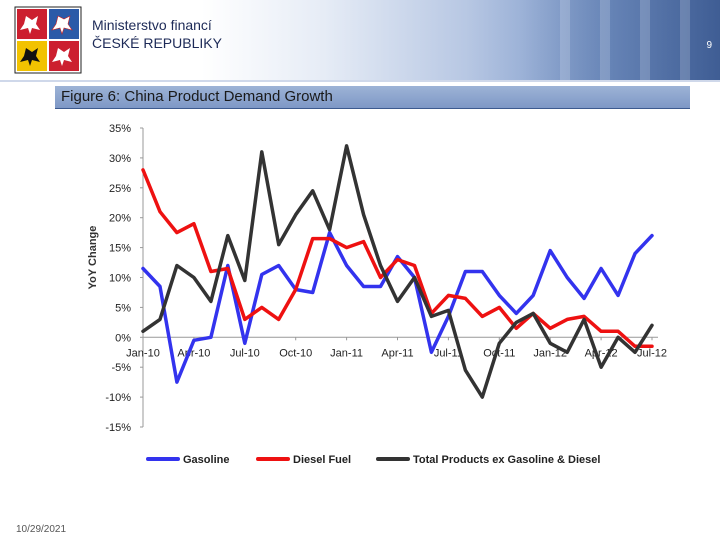  What do you see at coordinates (41, 529) in the screenshot?
I see `slide-date: 10/29/2021` at bounding box center [41, 529].